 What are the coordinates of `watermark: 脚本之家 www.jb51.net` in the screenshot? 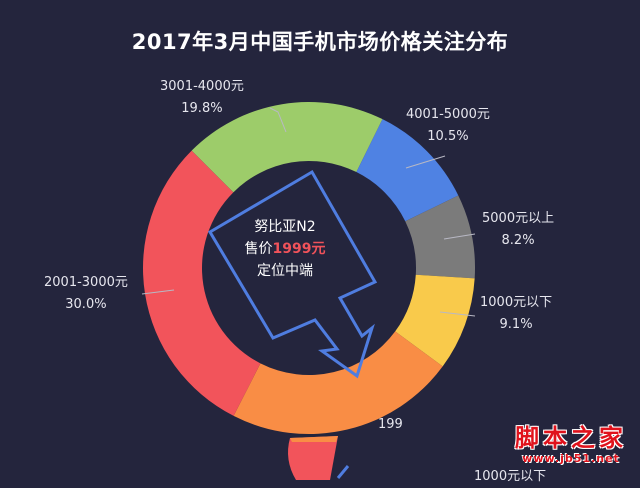 It's located at (571, 445).